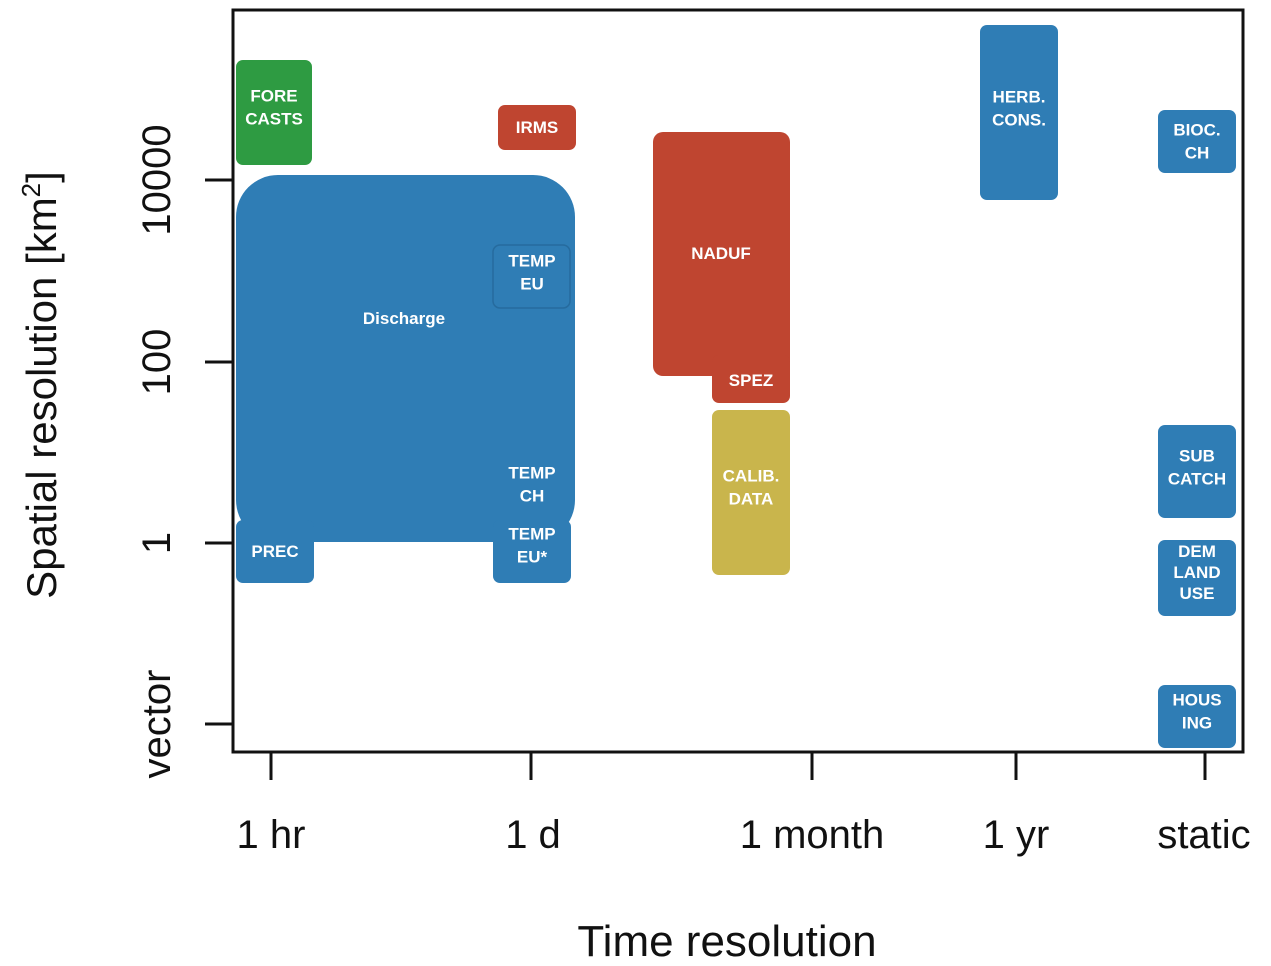  What do you see at coordinates (404, 318) in the screenshot?
I see `box-label: Discharge` at bounding box center [404, 318].